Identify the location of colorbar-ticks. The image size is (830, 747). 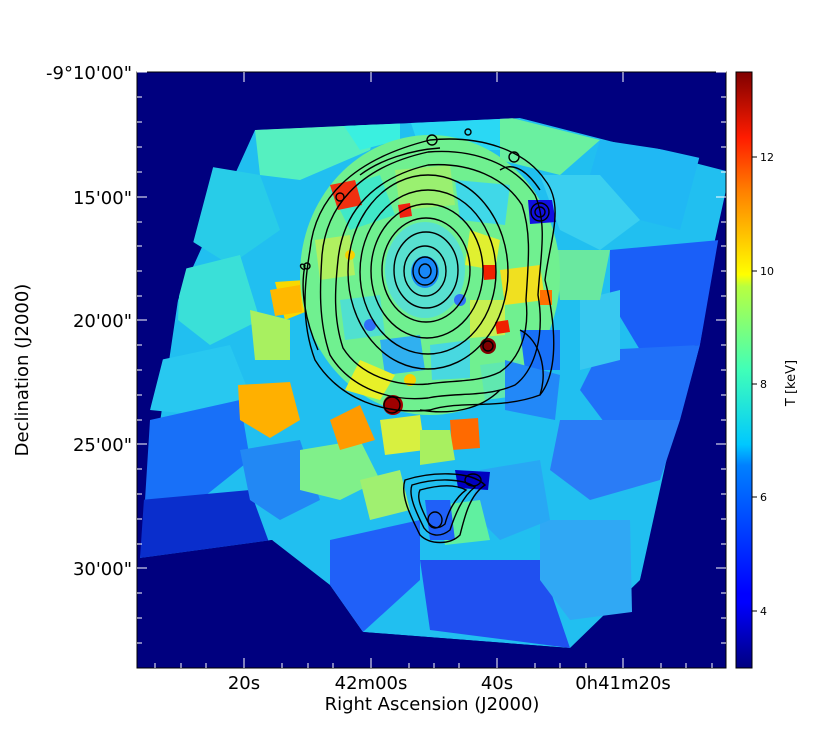
(754, 384).